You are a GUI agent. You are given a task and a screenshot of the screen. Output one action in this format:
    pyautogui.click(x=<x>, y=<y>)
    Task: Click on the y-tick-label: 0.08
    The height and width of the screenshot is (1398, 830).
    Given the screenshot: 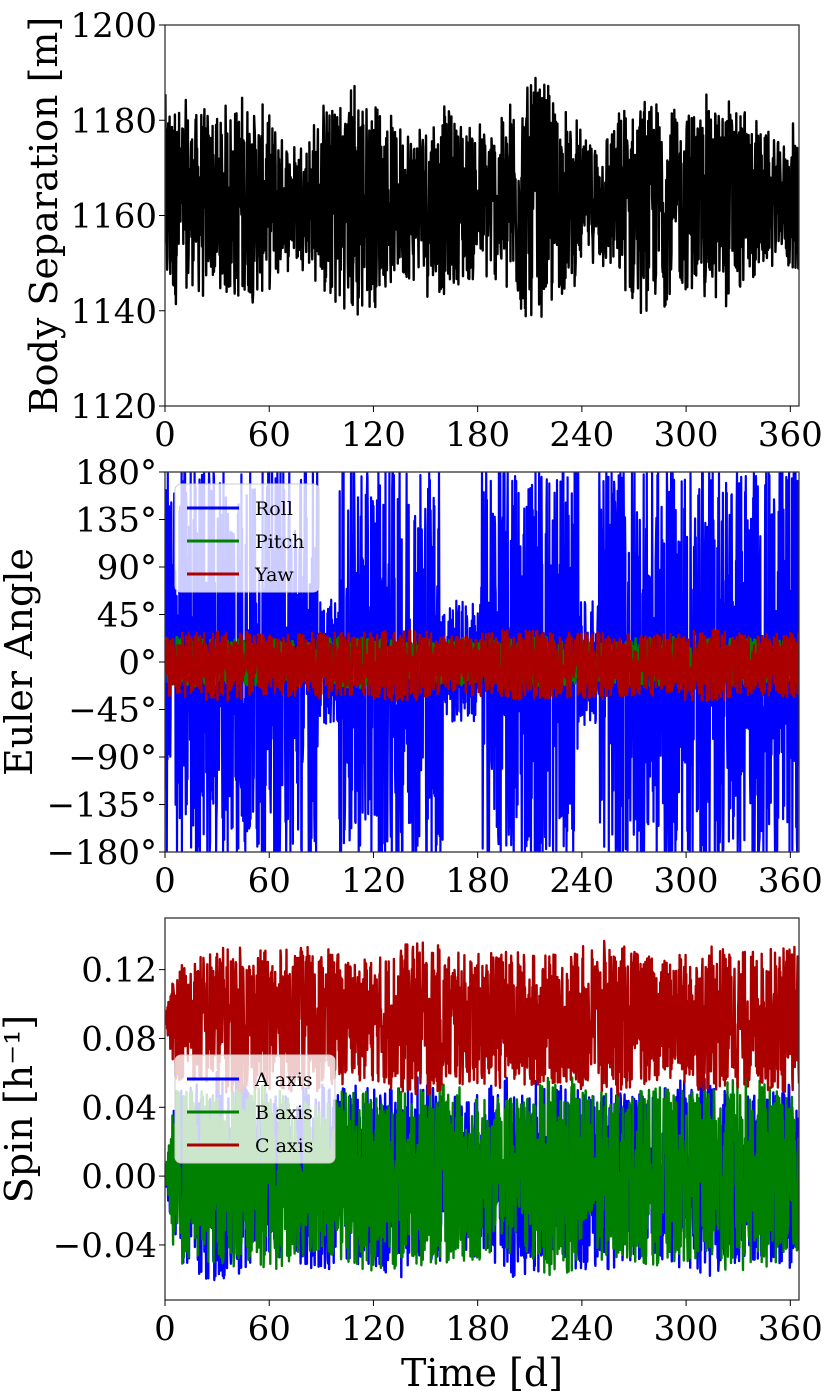 What is the action you would take?
    pyautogui.click(x=119, y=1039)
    